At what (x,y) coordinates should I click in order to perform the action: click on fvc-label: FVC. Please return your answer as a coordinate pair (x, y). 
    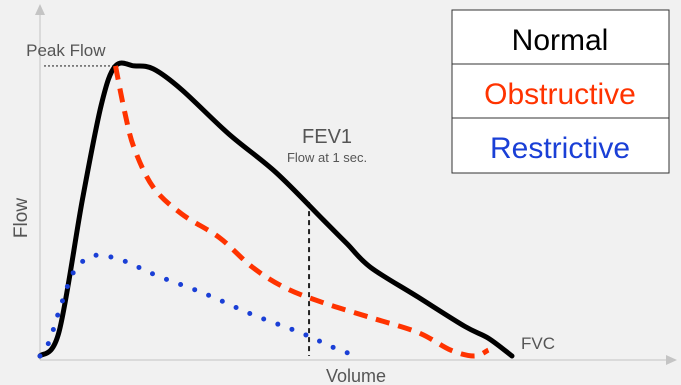
    Looking at the image, I should click on (538, 343).